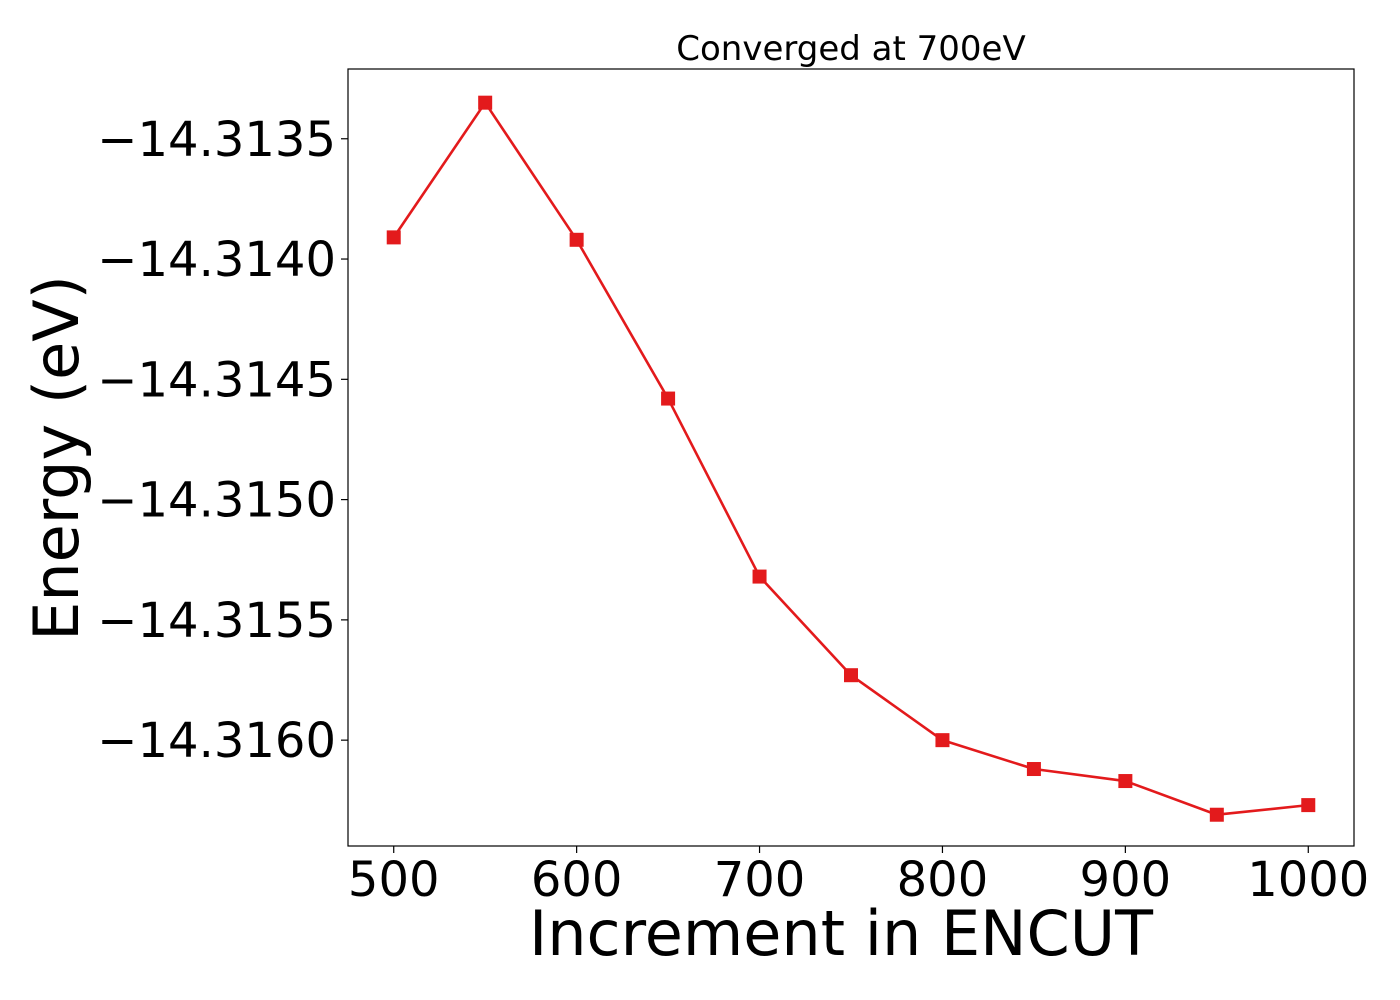  What do you see at coordinates (216, 741) in the screenshot?
I see `y-tick-label: −14.3160` at bounding box center [216, 741].